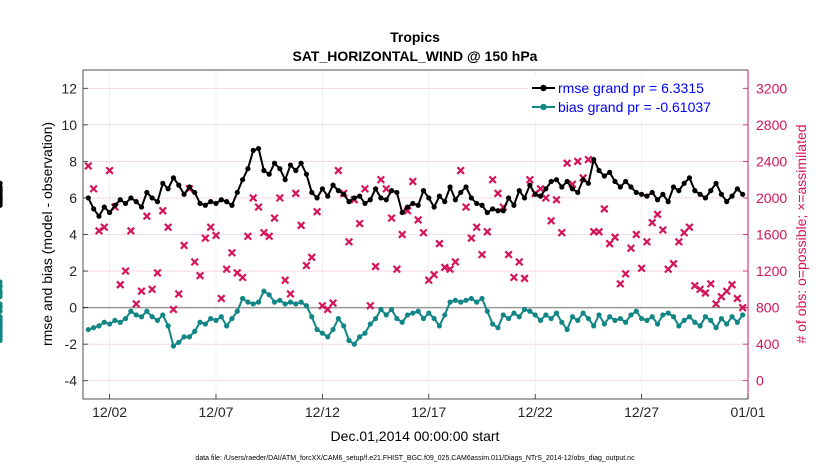  I want to click on left-tick-label: 12, so click(69, 88).